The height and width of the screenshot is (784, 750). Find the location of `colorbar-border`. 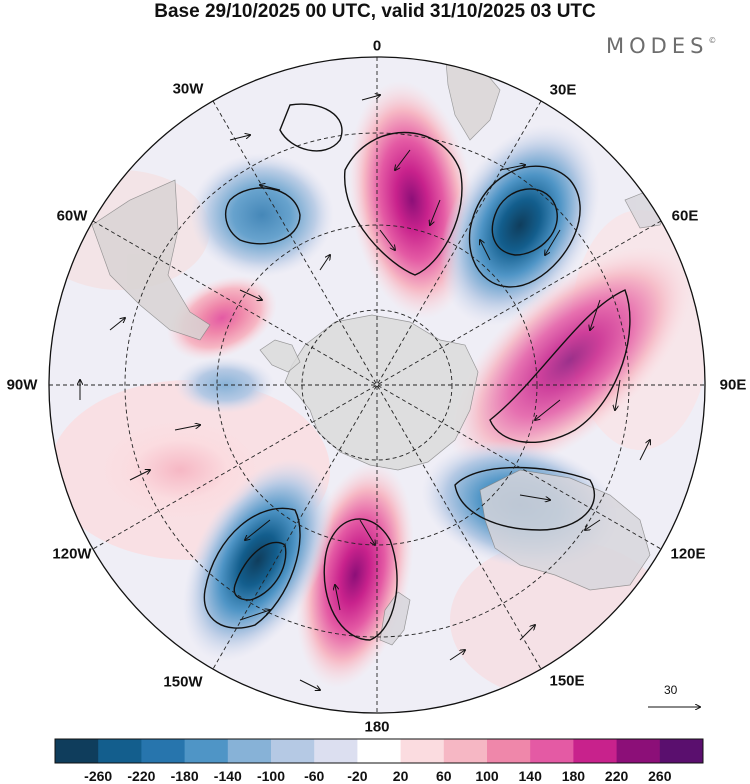

colorbar-border is located at coordinates (379, 751).